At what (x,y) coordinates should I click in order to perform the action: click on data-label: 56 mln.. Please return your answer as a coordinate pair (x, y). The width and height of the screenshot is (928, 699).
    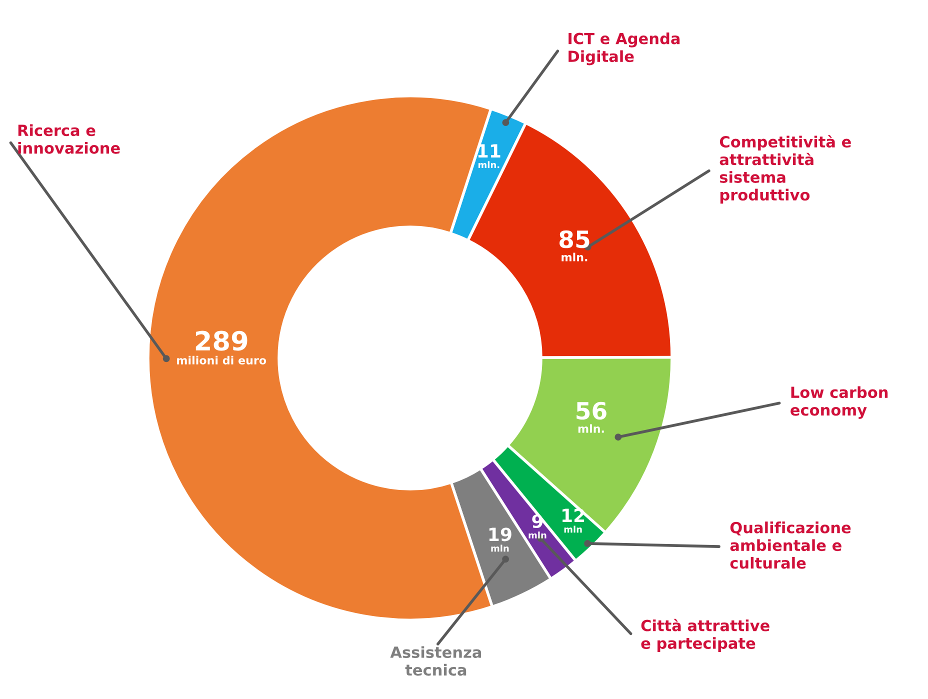
    Looking at the image, I should click on (591, 417).